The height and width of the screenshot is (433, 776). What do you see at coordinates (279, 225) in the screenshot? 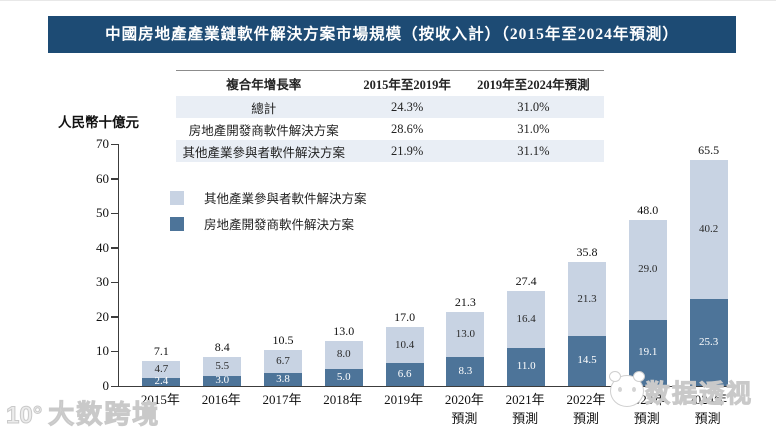
I see `legend-label: 房地產開發商軟件解決方案` at bounding box center [279, 225].